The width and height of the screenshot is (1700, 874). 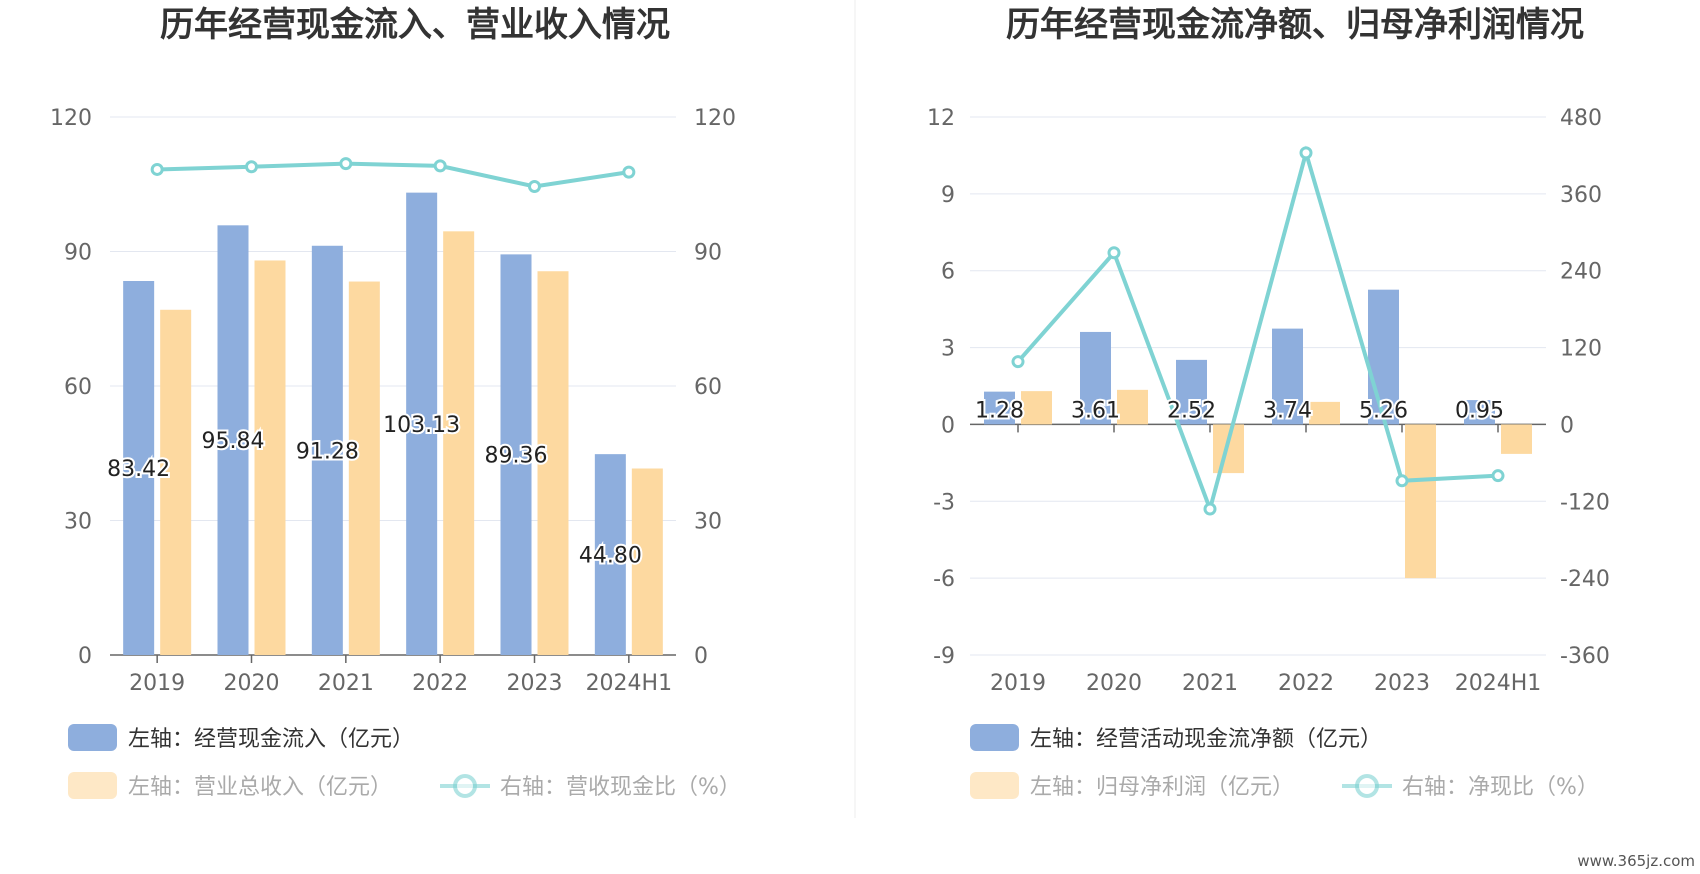 What do you see at coordinates (271, 739) in the screenshot?
I see `legend-label: 左轴：经营现金流入（亿元）` at bounding box center [271, 739].